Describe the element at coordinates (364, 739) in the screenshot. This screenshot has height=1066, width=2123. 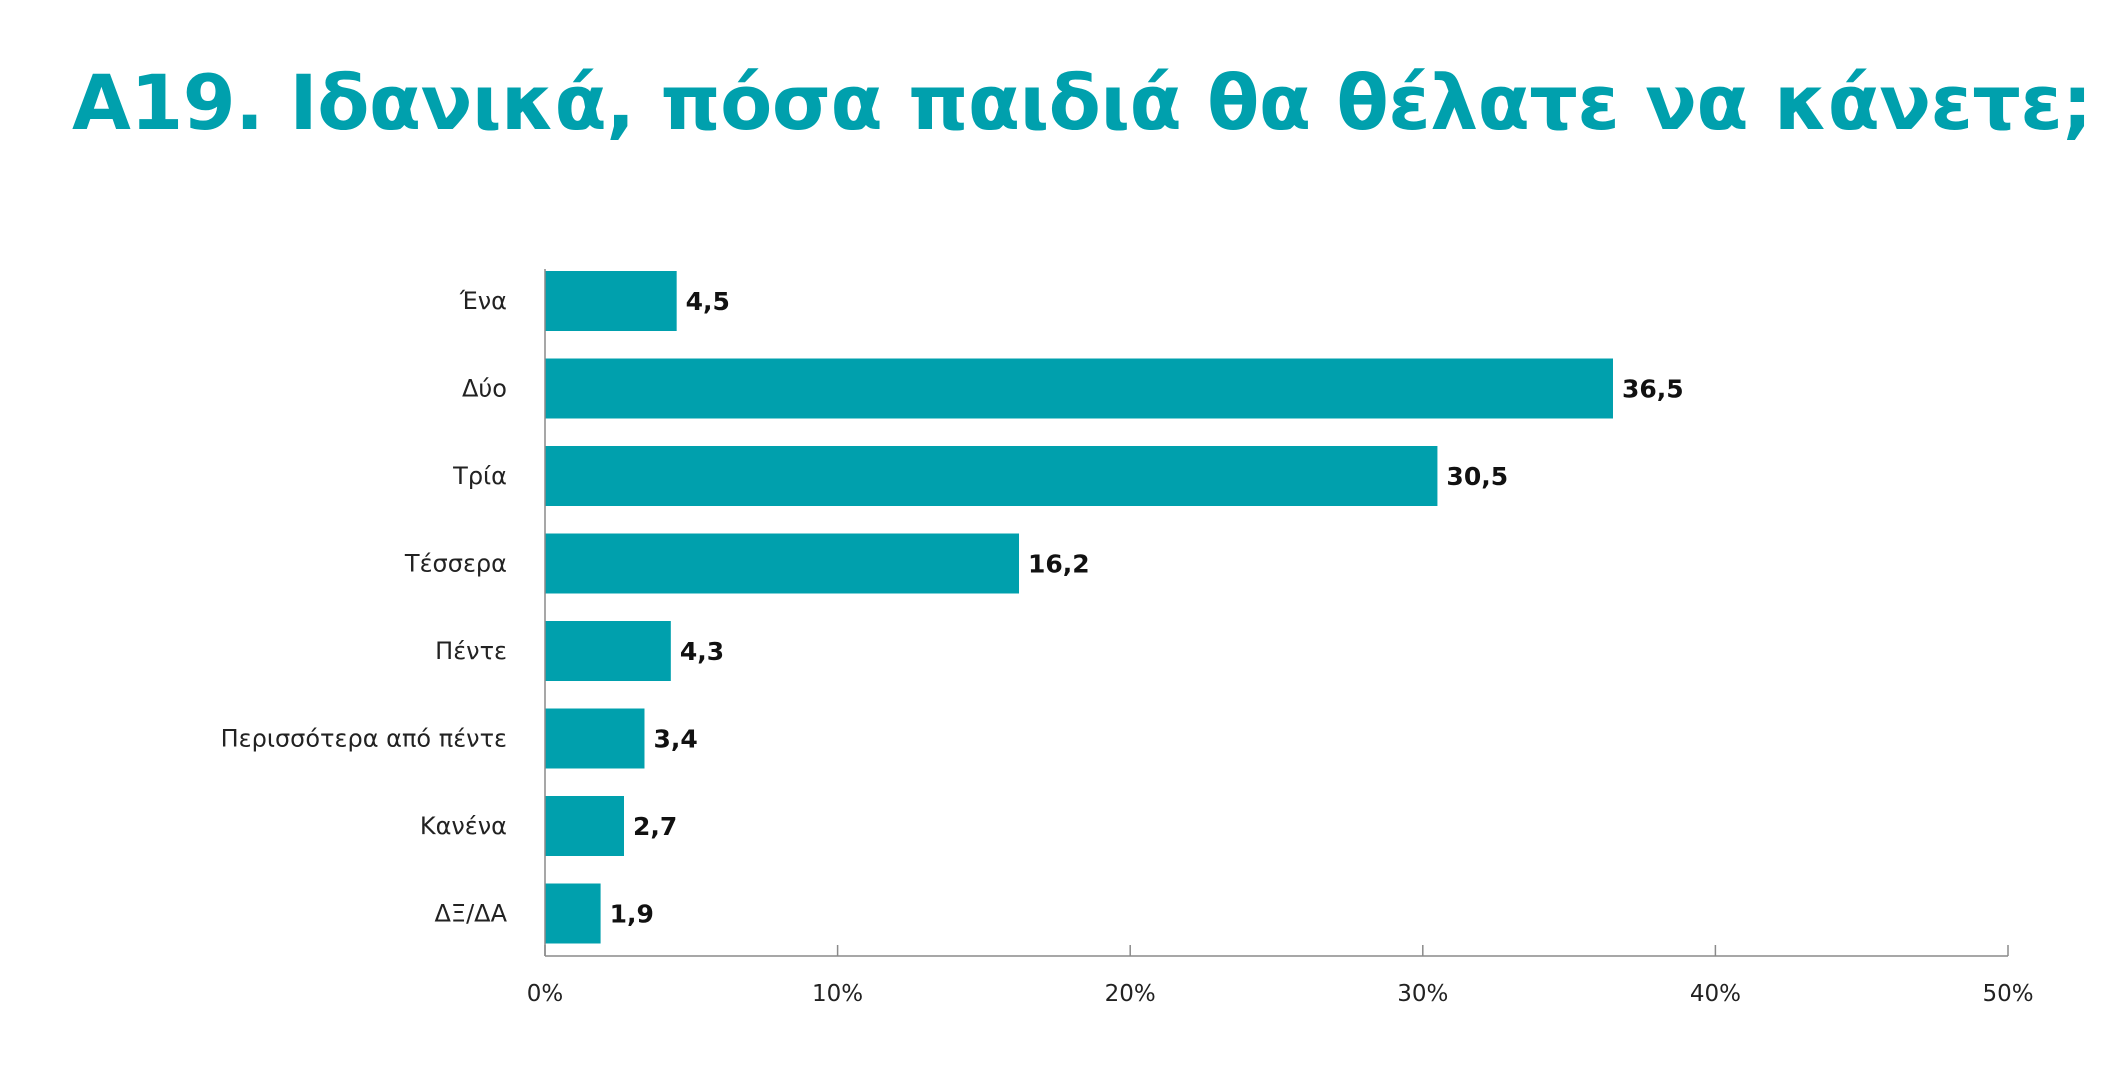
I see `category-label-6: Περισσότερα από πέντε` at that location.